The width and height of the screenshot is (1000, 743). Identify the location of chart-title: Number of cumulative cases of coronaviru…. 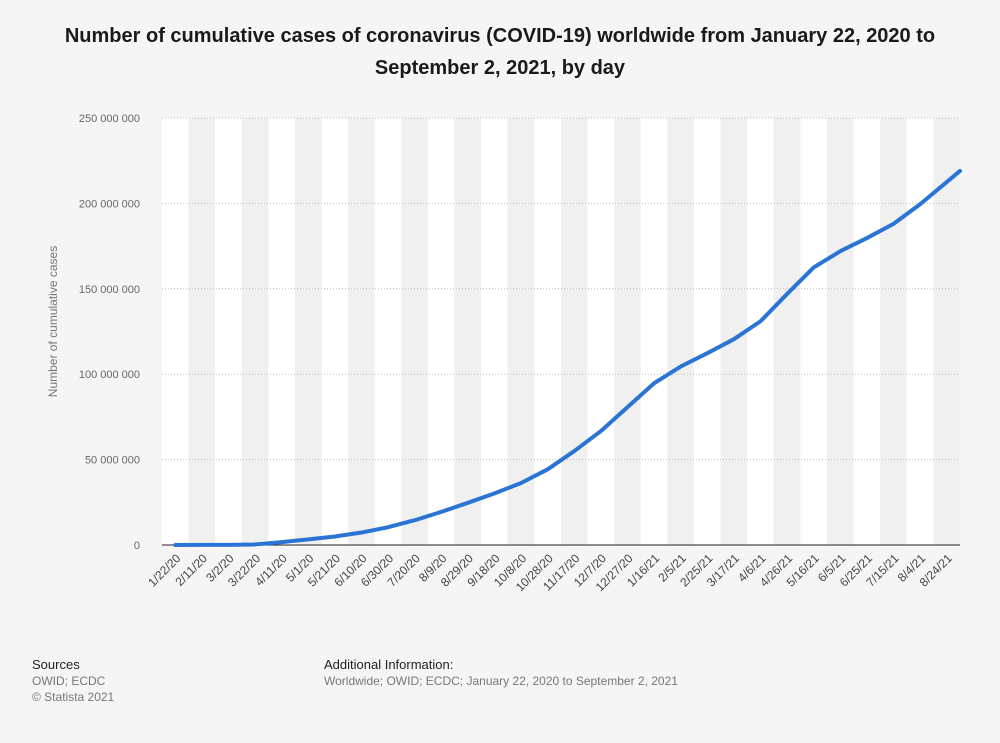
(500, 52).